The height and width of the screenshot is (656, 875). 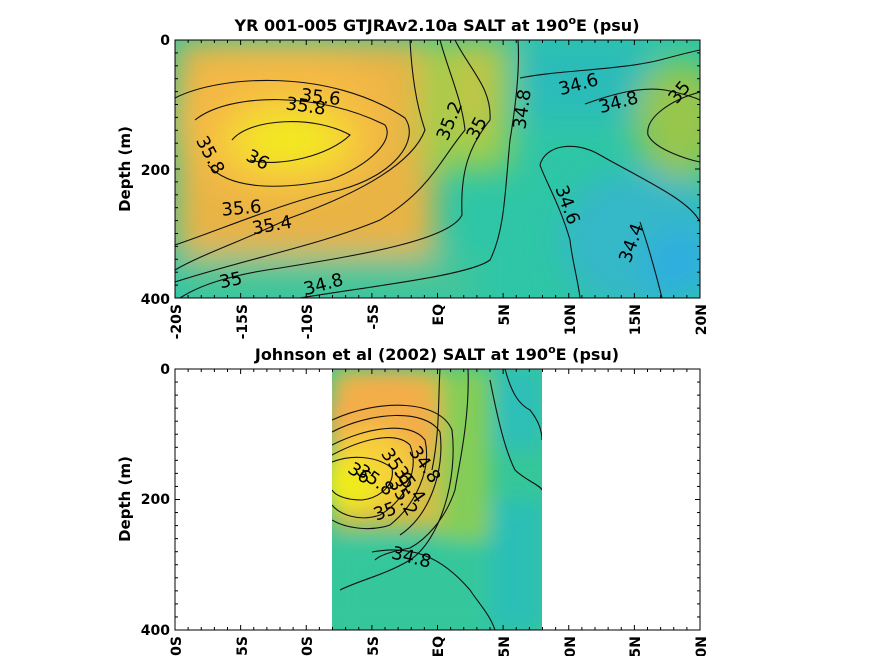 I want to click on panel-1-y-axis-label: Depth (m), so click(x=125, y=169).